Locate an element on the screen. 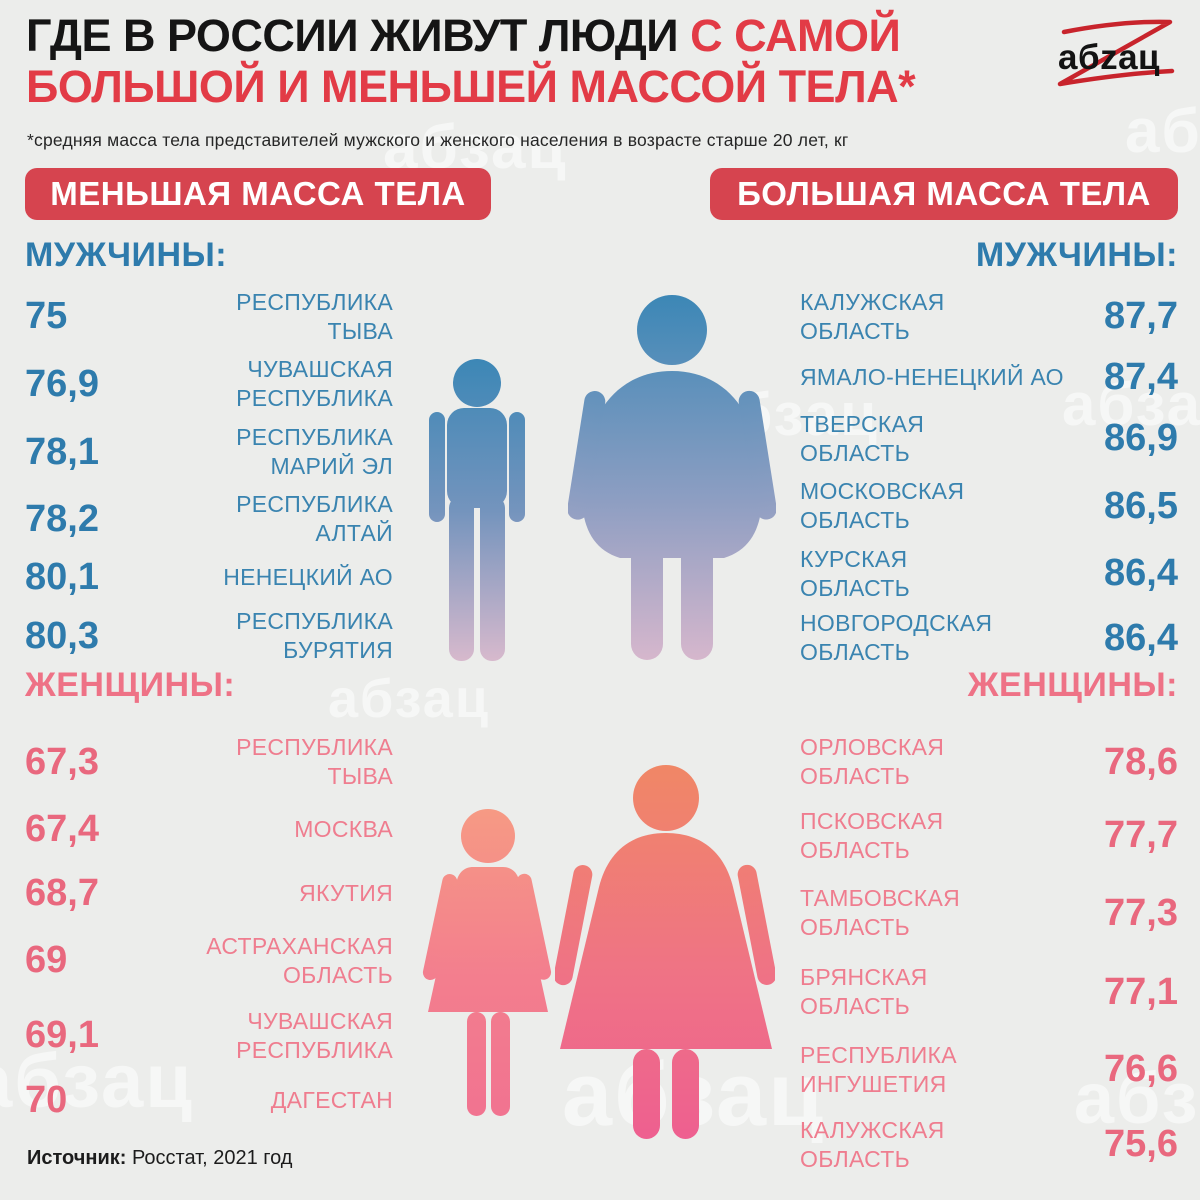 Image resolution: width=1200 pixels, height=1200 pixels. region-name: МОСКВА is located at coordinates (343, 829).